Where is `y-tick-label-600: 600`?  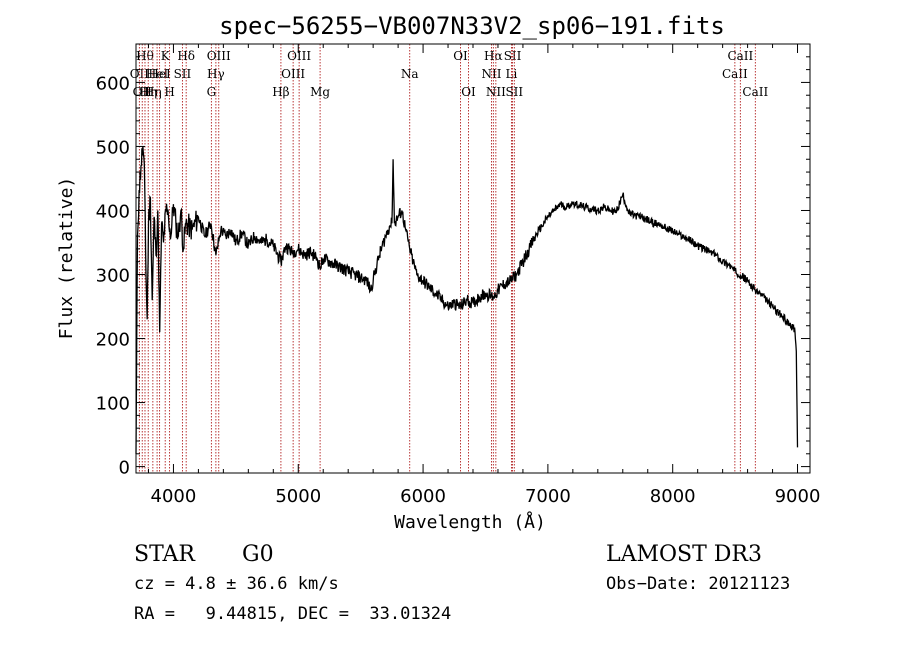 y-tick-label-600: 600 is located at coordinates (113, 83).